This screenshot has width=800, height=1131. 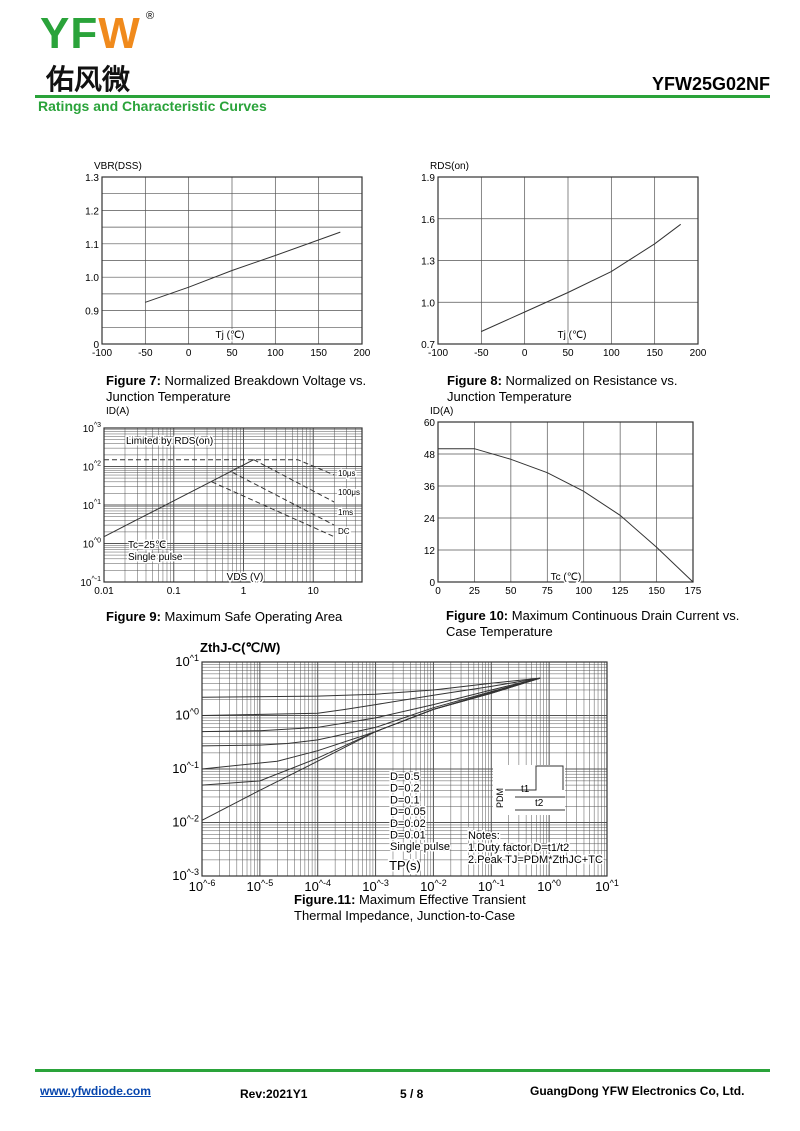 I want to click on y-tick-label: 1.6, so click(x=428, y=220).